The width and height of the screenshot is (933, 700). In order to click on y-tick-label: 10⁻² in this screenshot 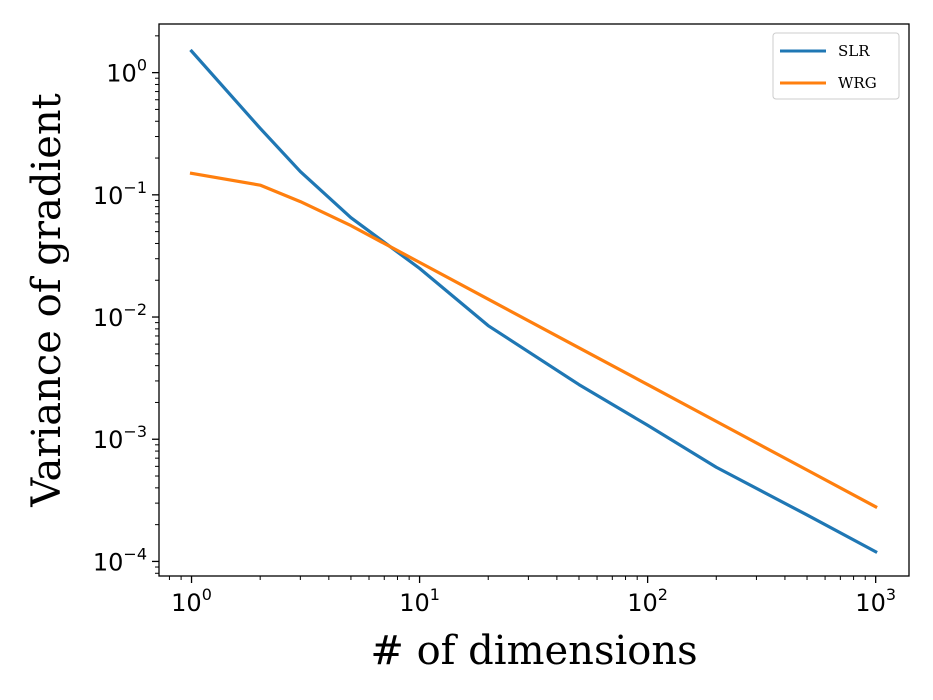, I will do `click(120, 316)`.